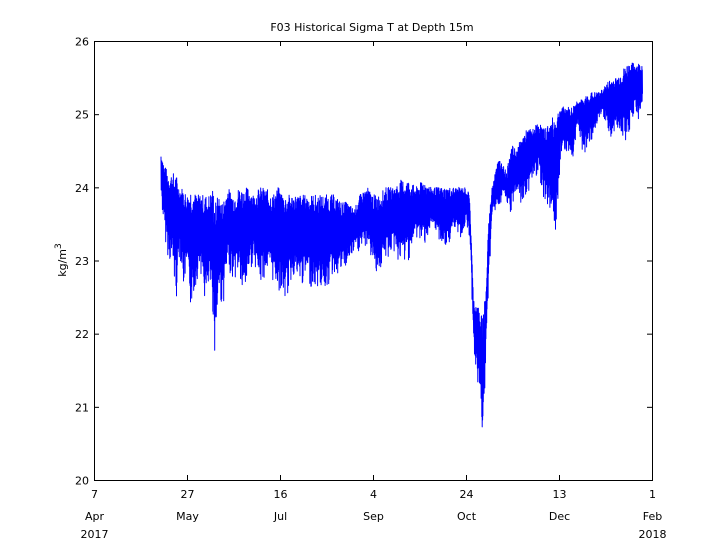 This screenshot has height=540, width=720. Describe the element at coordinates (560, 494) in the screenshot. I see `x-tick-day: 13` at that location.